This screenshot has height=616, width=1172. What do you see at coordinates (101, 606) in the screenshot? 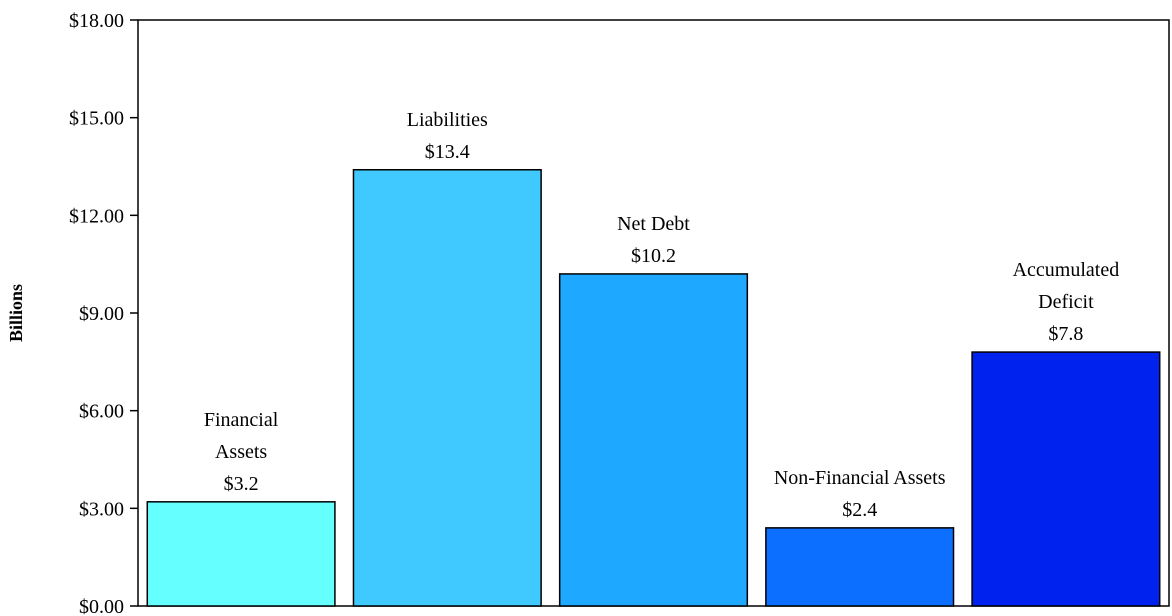
I see `y-tick-label: $0.00` at bounding box center [101, 606].